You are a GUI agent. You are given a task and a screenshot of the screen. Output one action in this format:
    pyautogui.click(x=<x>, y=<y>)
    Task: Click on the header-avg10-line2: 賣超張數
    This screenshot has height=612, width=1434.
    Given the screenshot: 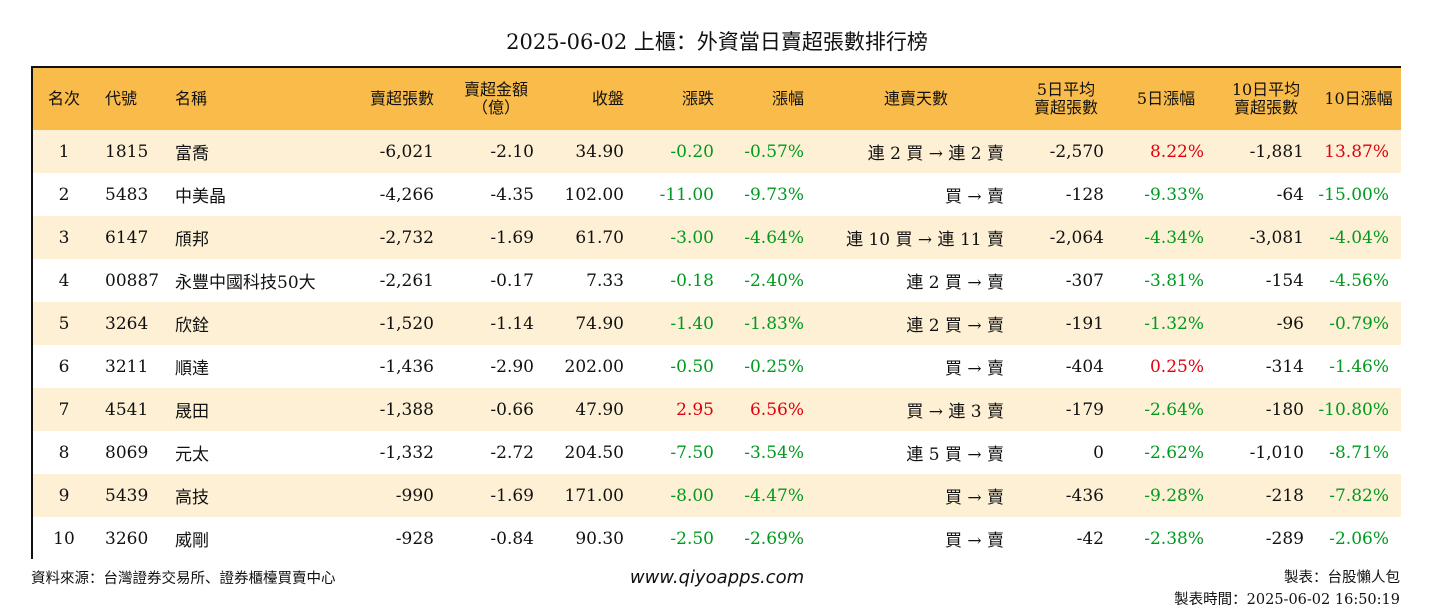 What is the action you would take?
    pyautogui.click(x=1265, y=107)
    